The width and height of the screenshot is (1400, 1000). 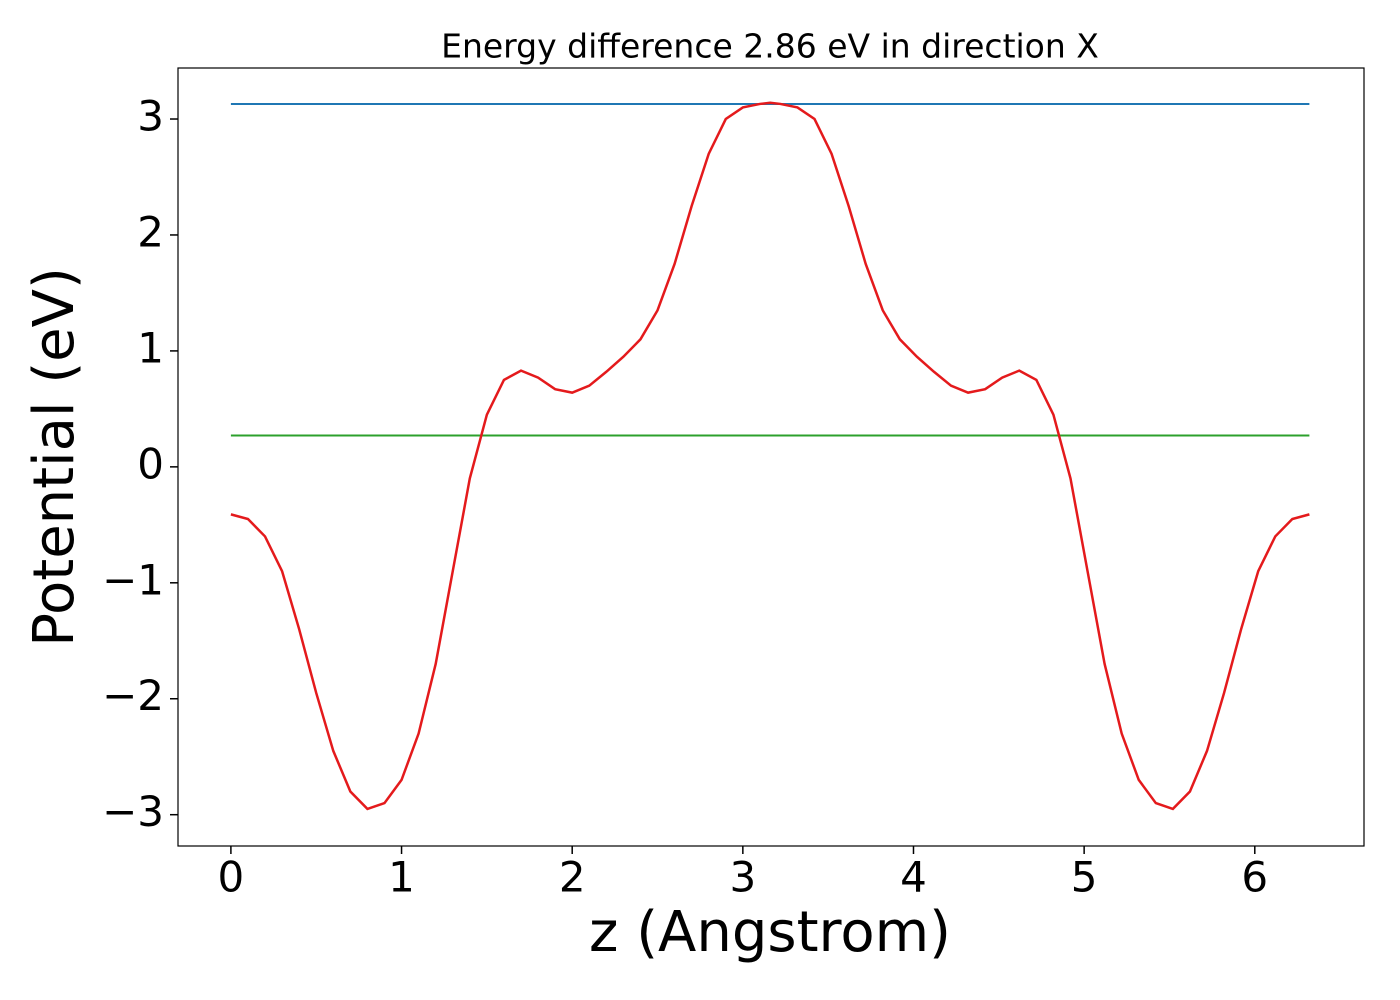 I want to click on x-tick-label: 4, so click(x=913, y=877).